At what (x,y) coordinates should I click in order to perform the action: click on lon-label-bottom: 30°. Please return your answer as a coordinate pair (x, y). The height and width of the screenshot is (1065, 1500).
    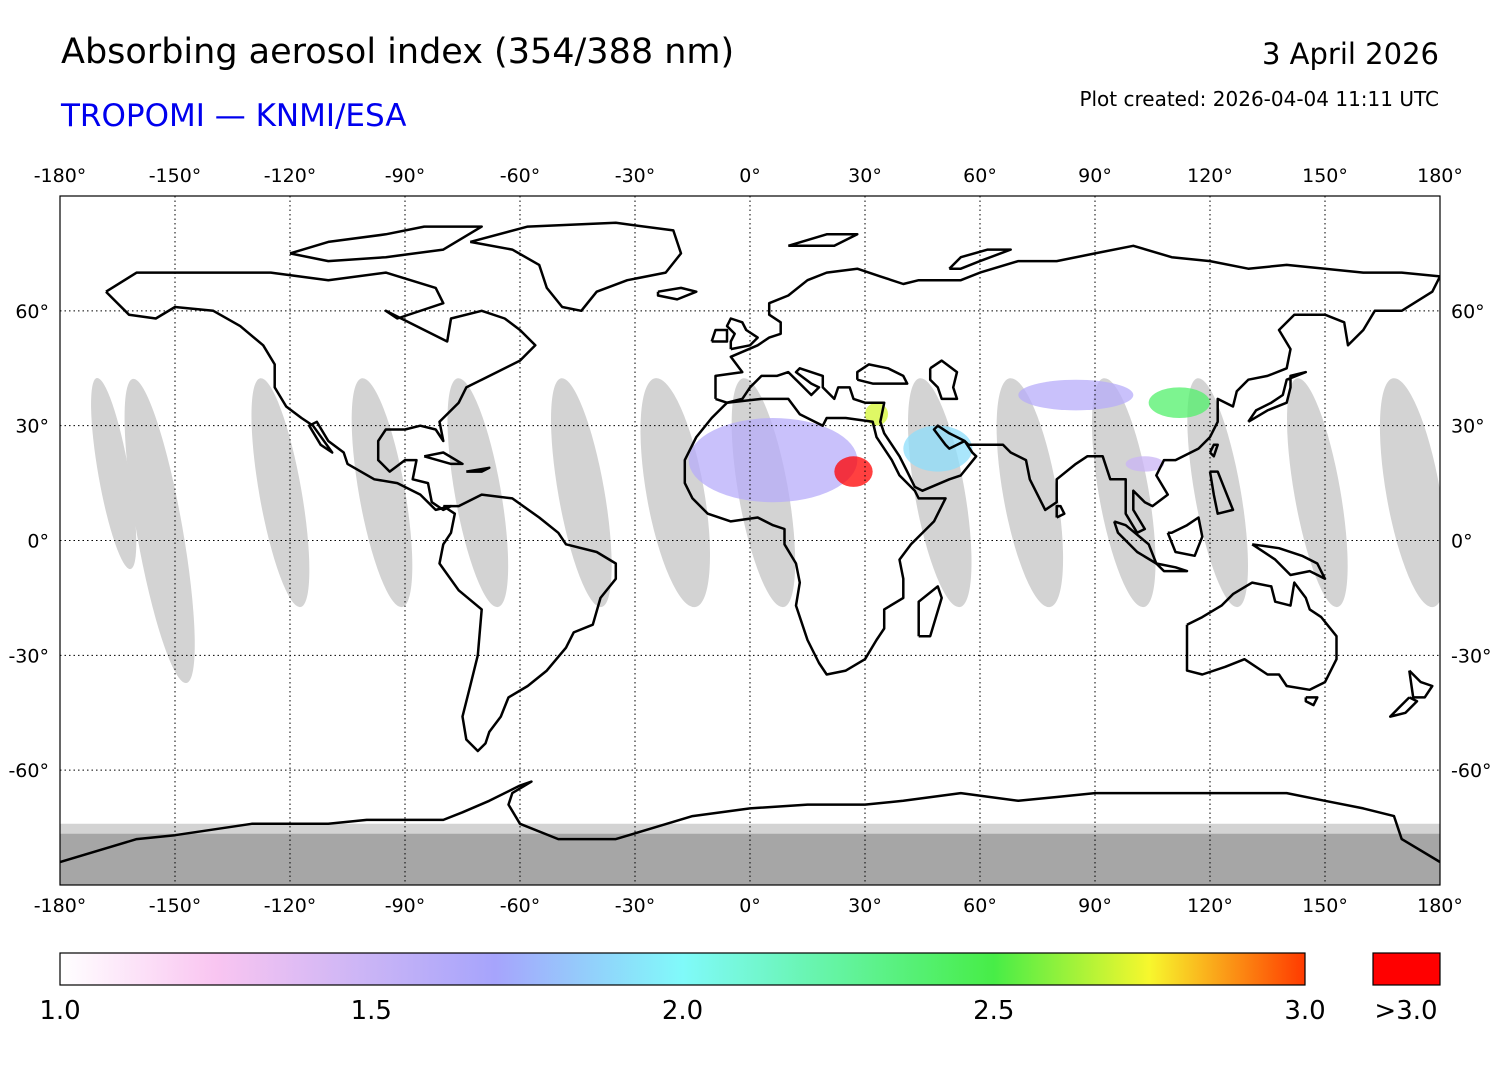
    Looking at the image, I should click on (865, 906).